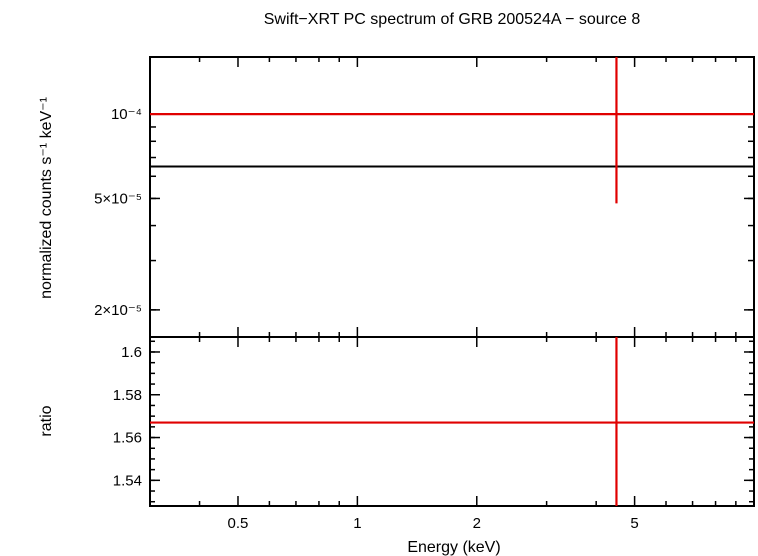  Describe the element at coordinates (127, 480) in the screenshot. I see `y-tick-label: 1.54` at that location.